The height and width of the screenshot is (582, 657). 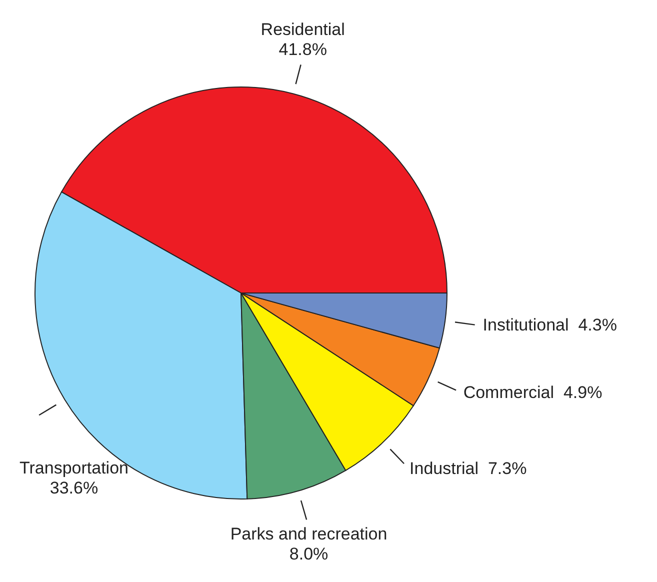 I want to click on data-label: 4.3%, so click(x=597, y=324).